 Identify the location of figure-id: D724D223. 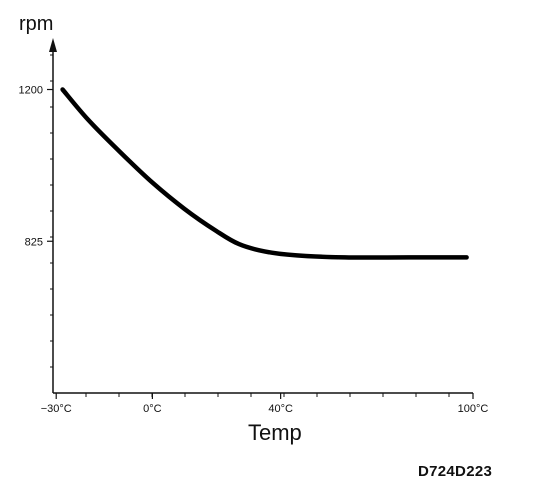
(455, 471).